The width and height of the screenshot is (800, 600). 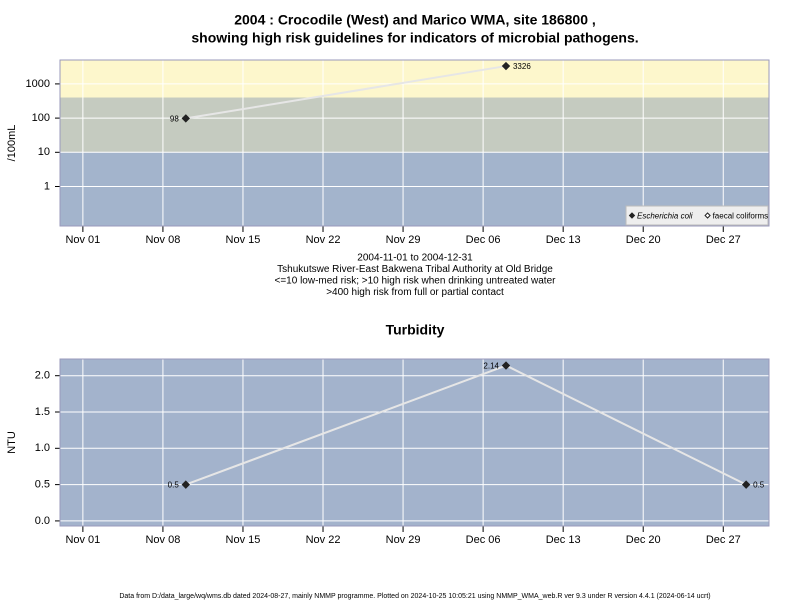 What do you see at coordinates (42, 521) in the screenshot?
I see `y-tick-label: 0.0` at bounding box center [42, 521].